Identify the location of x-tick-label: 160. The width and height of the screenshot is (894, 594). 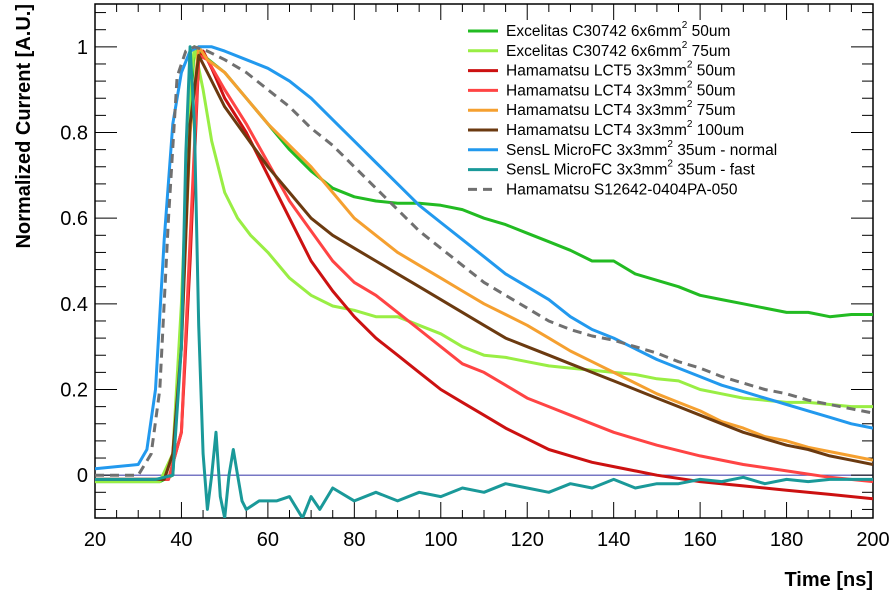
(699, 540).